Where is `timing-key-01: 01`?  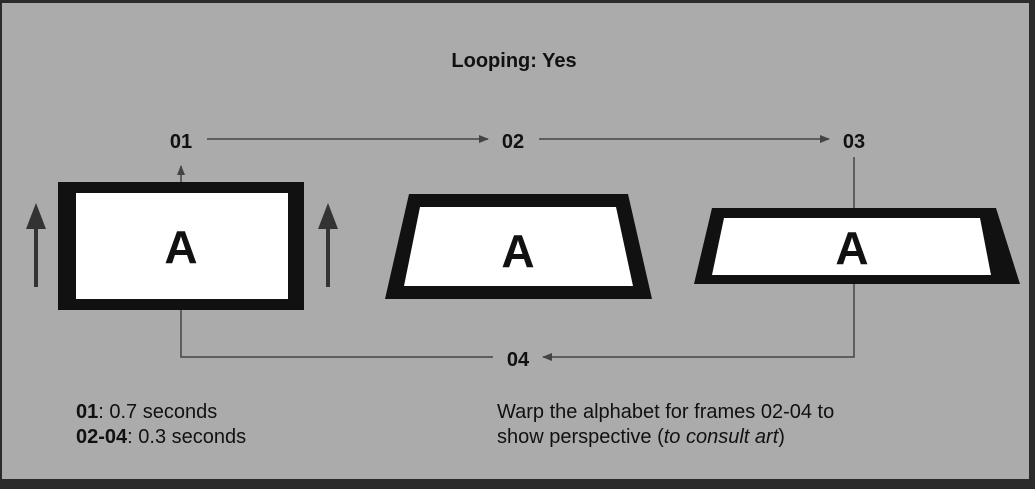
timing-key-01: 01 is located at coordinates (87, 412).